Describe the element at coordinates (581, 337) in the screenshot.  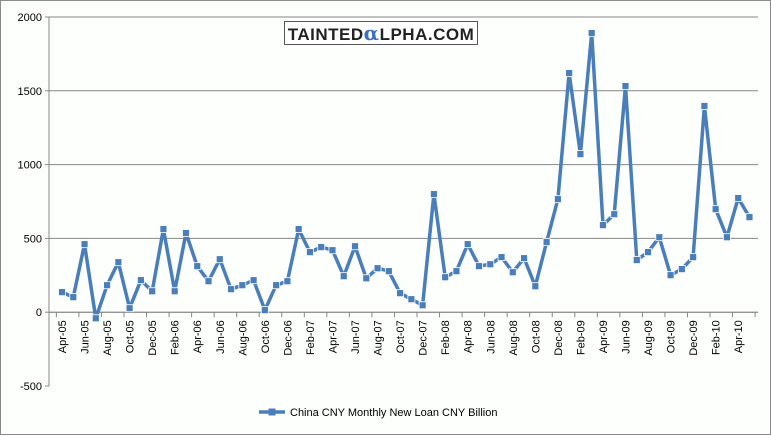
I see `x-tick-label: Feb-09` at that location.